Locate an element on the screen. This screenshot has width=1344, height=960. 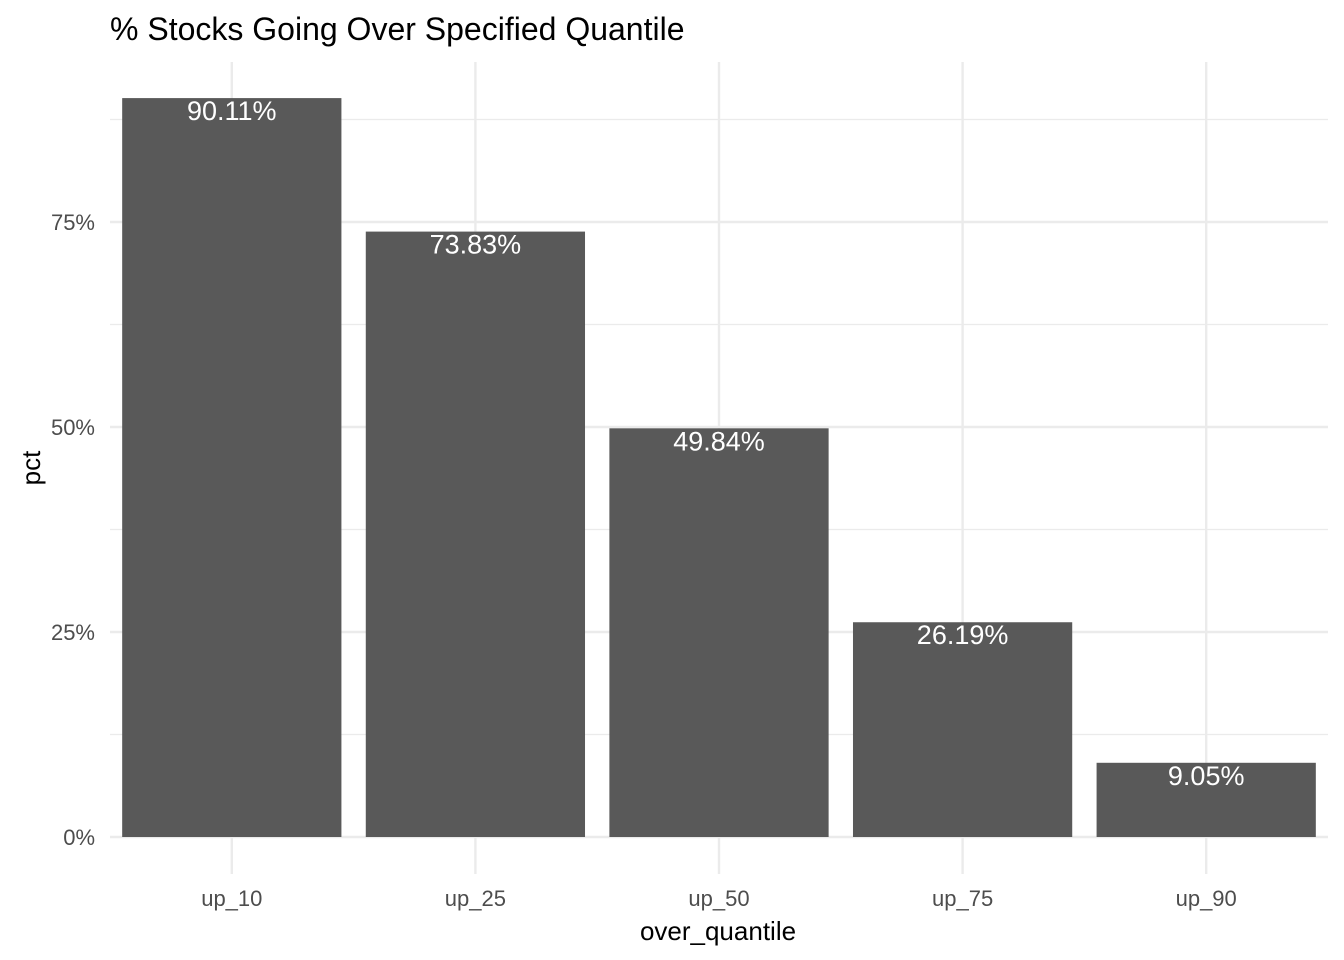
x-tick-label: up_25 is located at coordinates (475, 898).